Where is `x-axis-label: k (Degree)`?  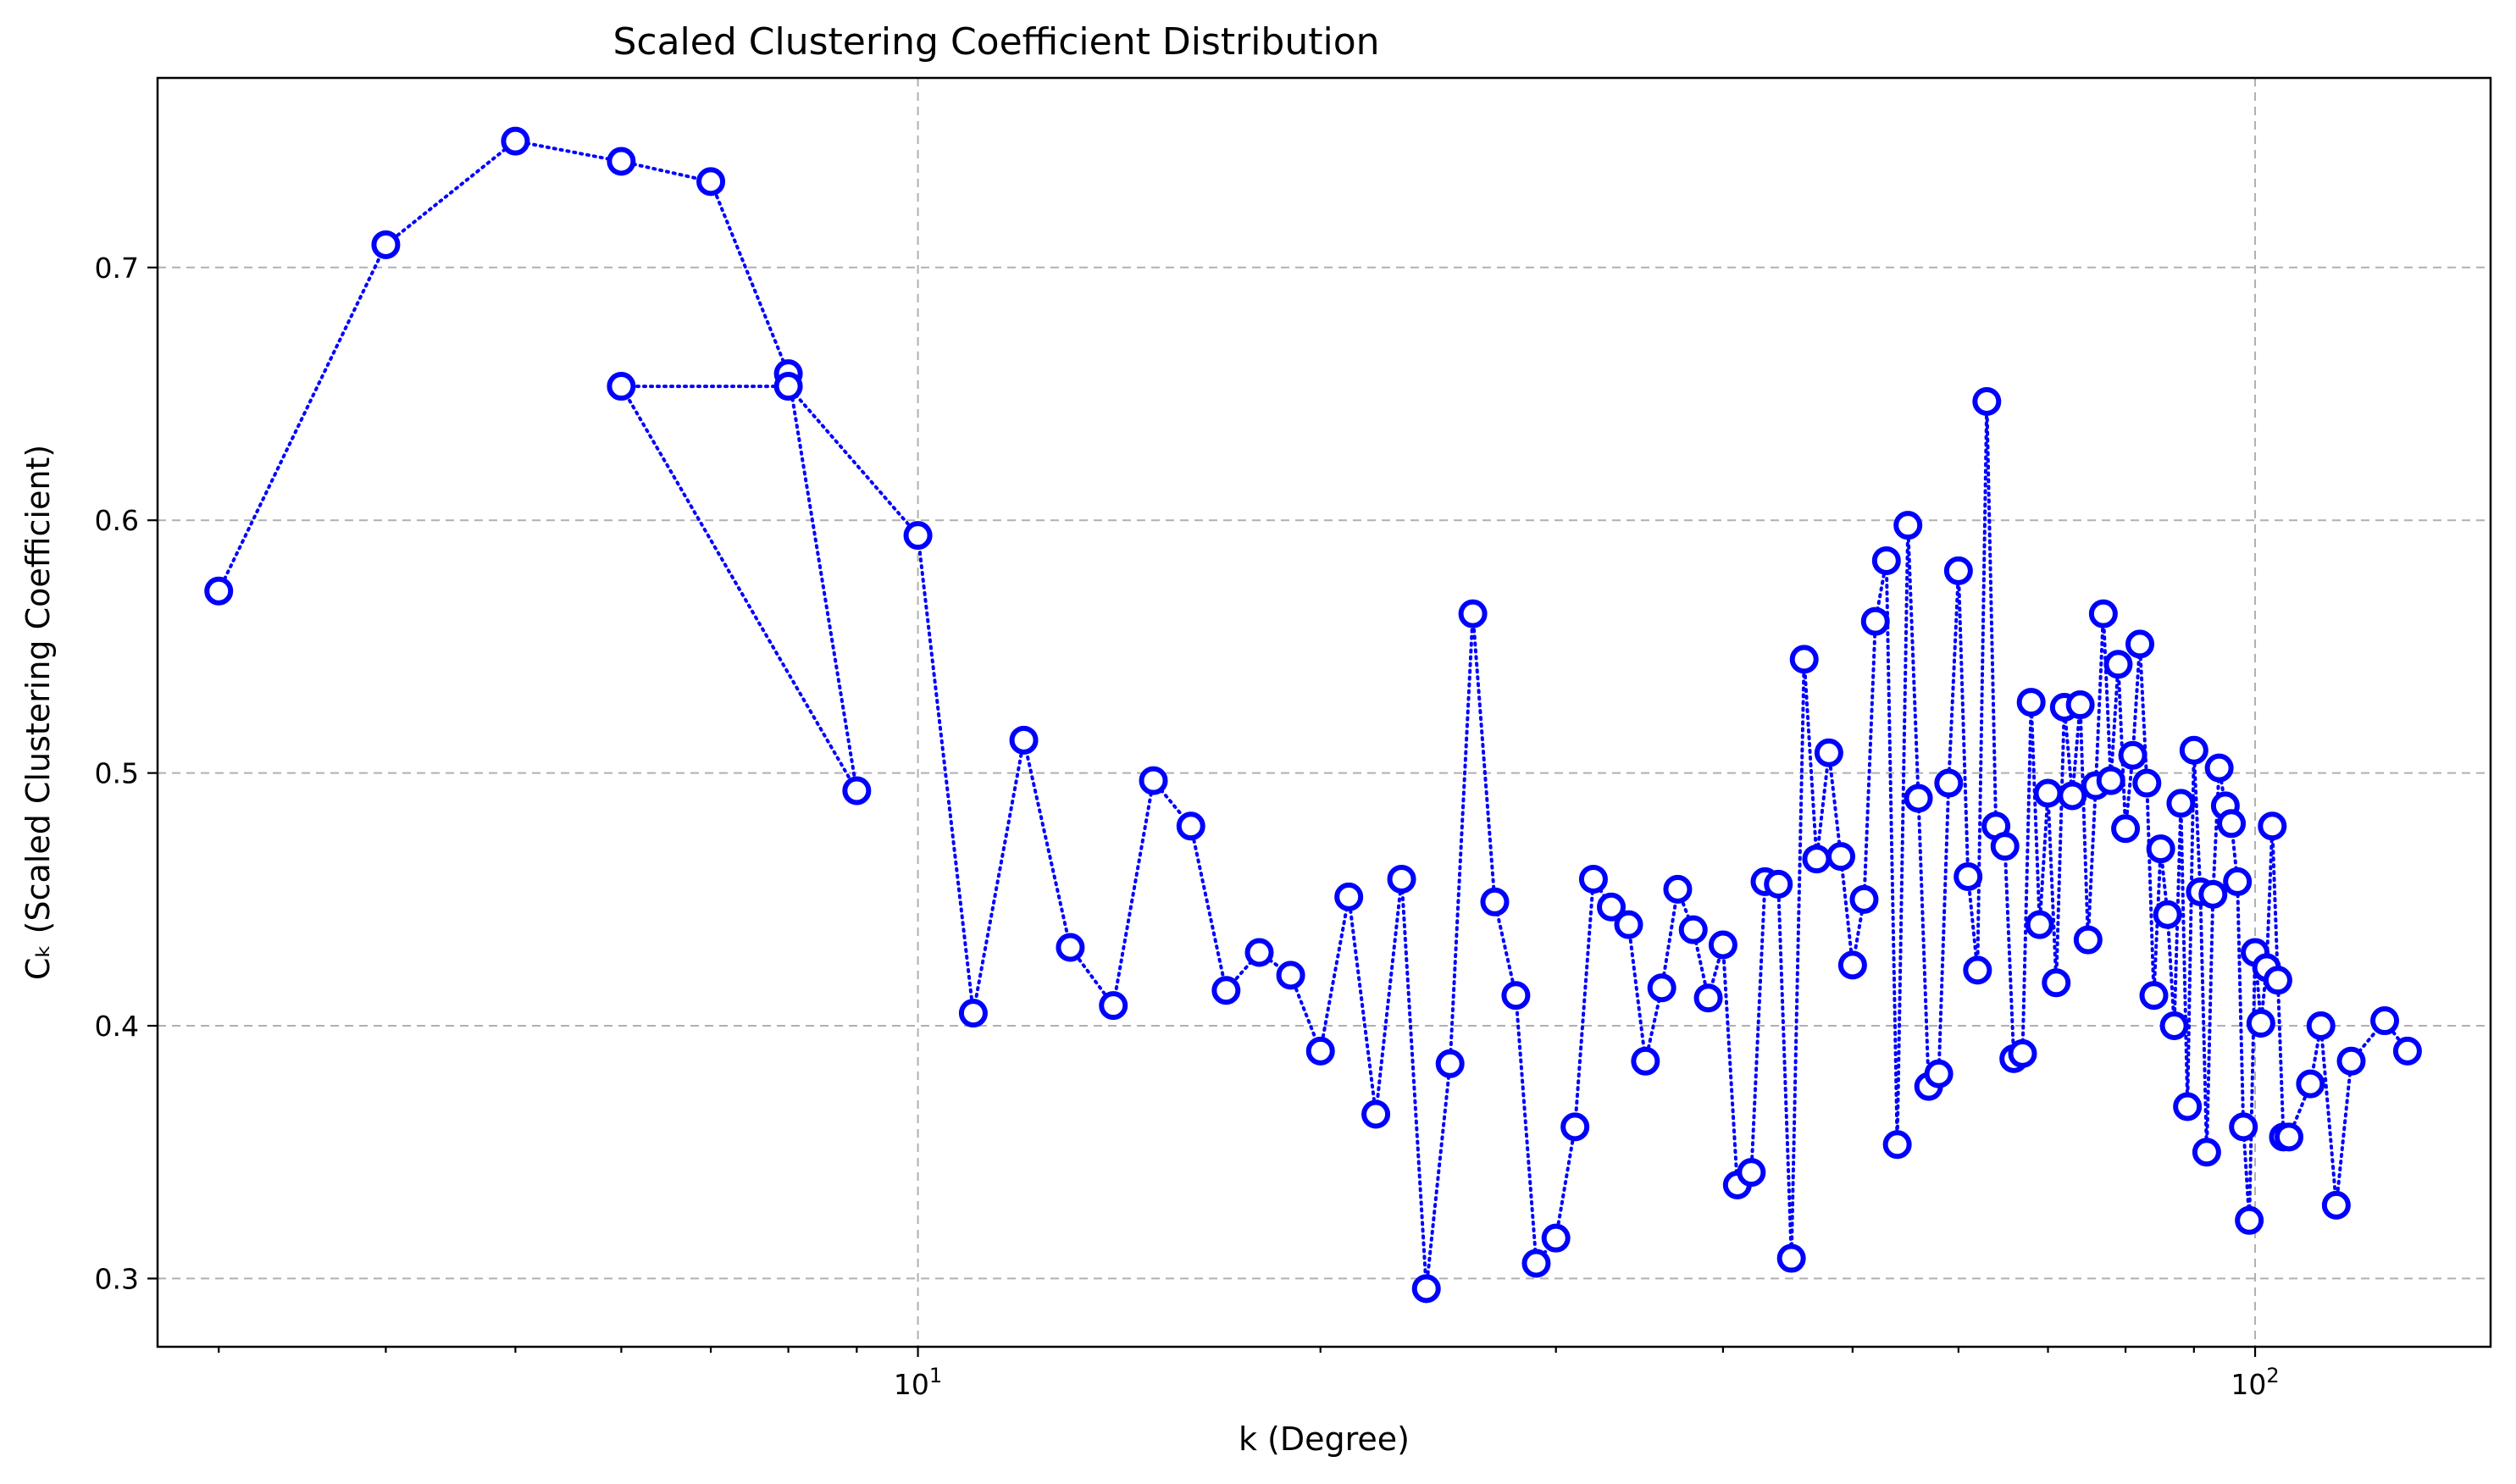
x-axis-label: k (Degree) is located at coordinates (1325, 1439).